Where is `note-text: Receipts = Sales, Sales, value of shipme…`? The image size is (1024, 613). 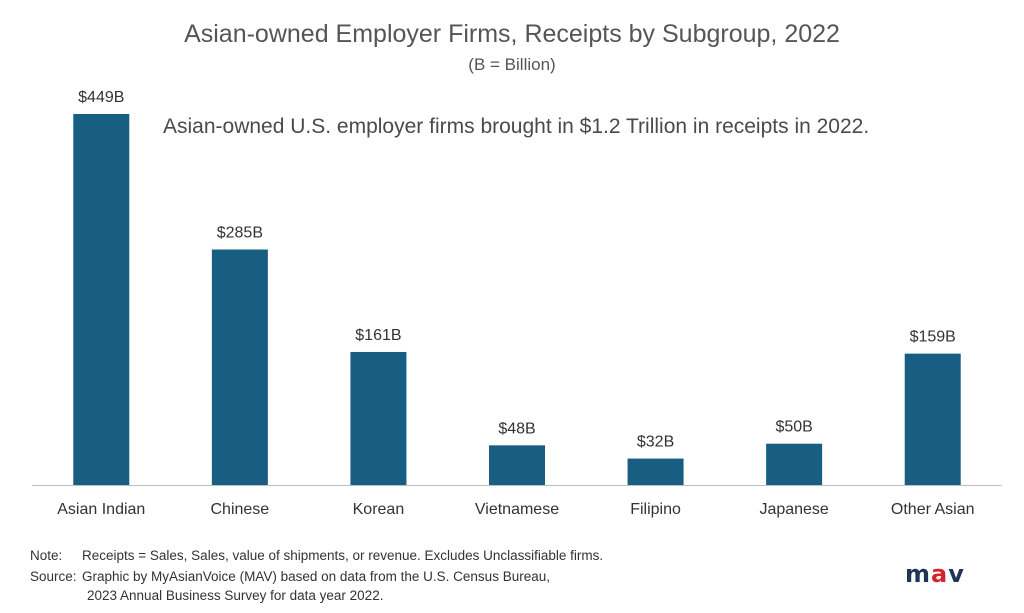
note-text: Receipts = Sales, Sales, value of shipme… is located at coordinates (343, 555).